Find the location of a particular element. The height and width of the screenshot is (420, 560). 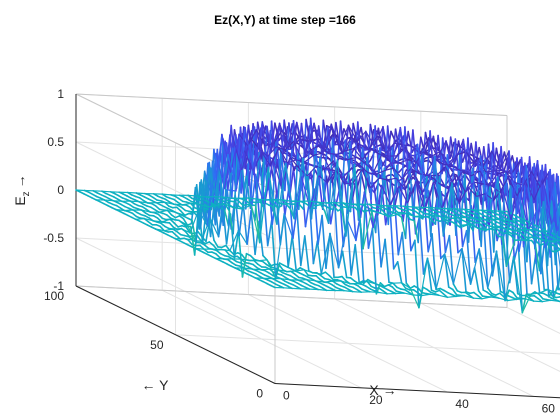

x-tick-label: 0 is located at coordinates (286, 396).